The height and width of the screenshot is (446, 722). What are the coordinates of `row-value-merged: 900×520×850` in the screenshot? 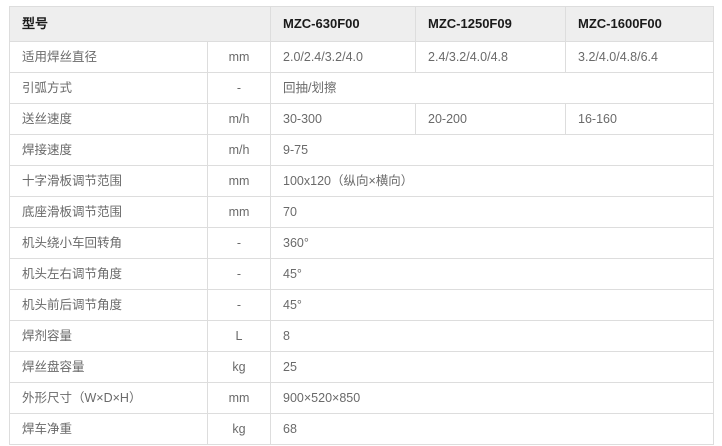 It's located at (492, 398).